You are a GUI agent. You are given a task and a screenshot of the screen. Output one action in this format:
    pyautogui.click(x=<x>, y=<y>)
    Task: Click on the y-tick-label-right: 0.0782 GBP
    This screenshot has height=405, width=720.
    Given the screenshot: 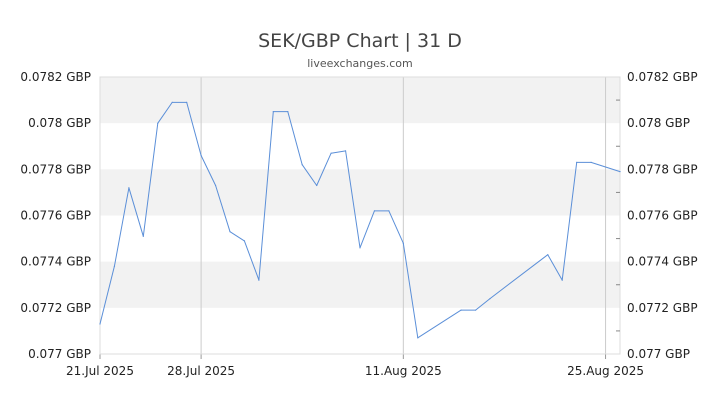 What is the action you would take?
    pyautogui.click(x=662, y=77)
    